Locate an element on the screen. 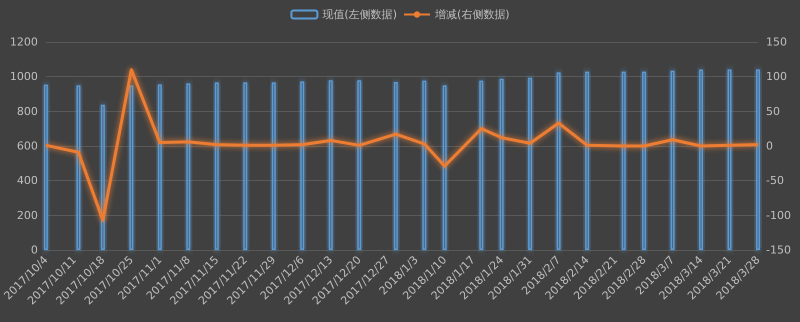 This screenshot has width=800, height=322. y-tick-label: 800 is located at coordinates (27, 111).